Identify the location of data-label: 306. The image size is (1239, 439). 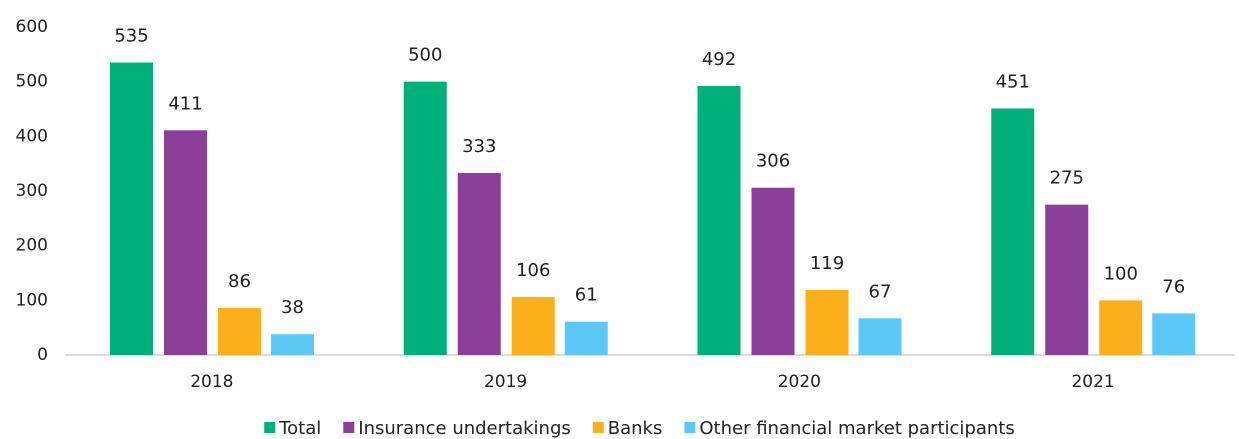
(773, 161).